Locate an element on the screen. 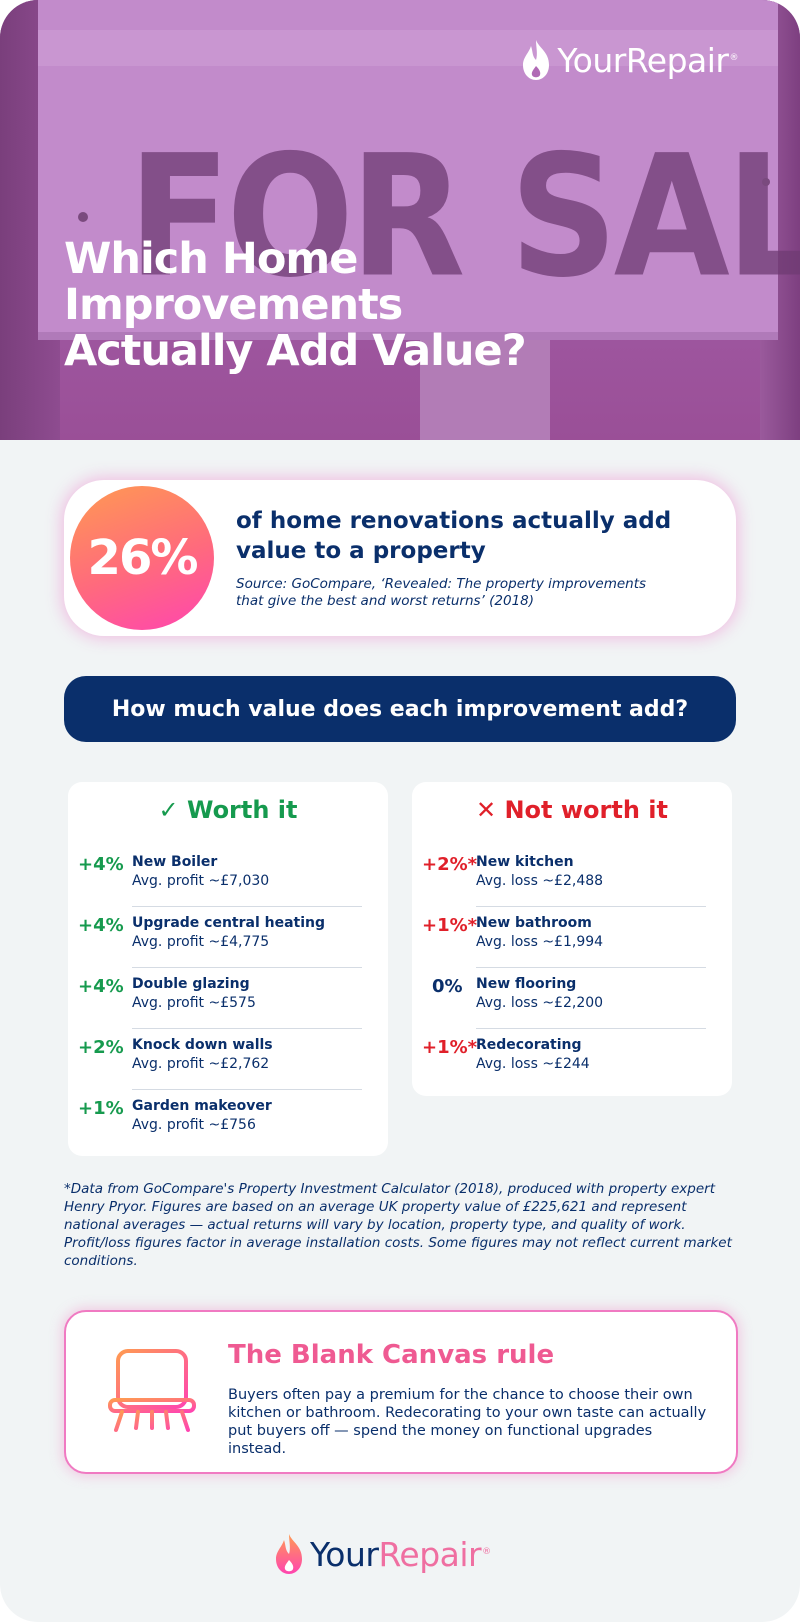  improvement-name: New Boiler is located at coordinates (175, 862).